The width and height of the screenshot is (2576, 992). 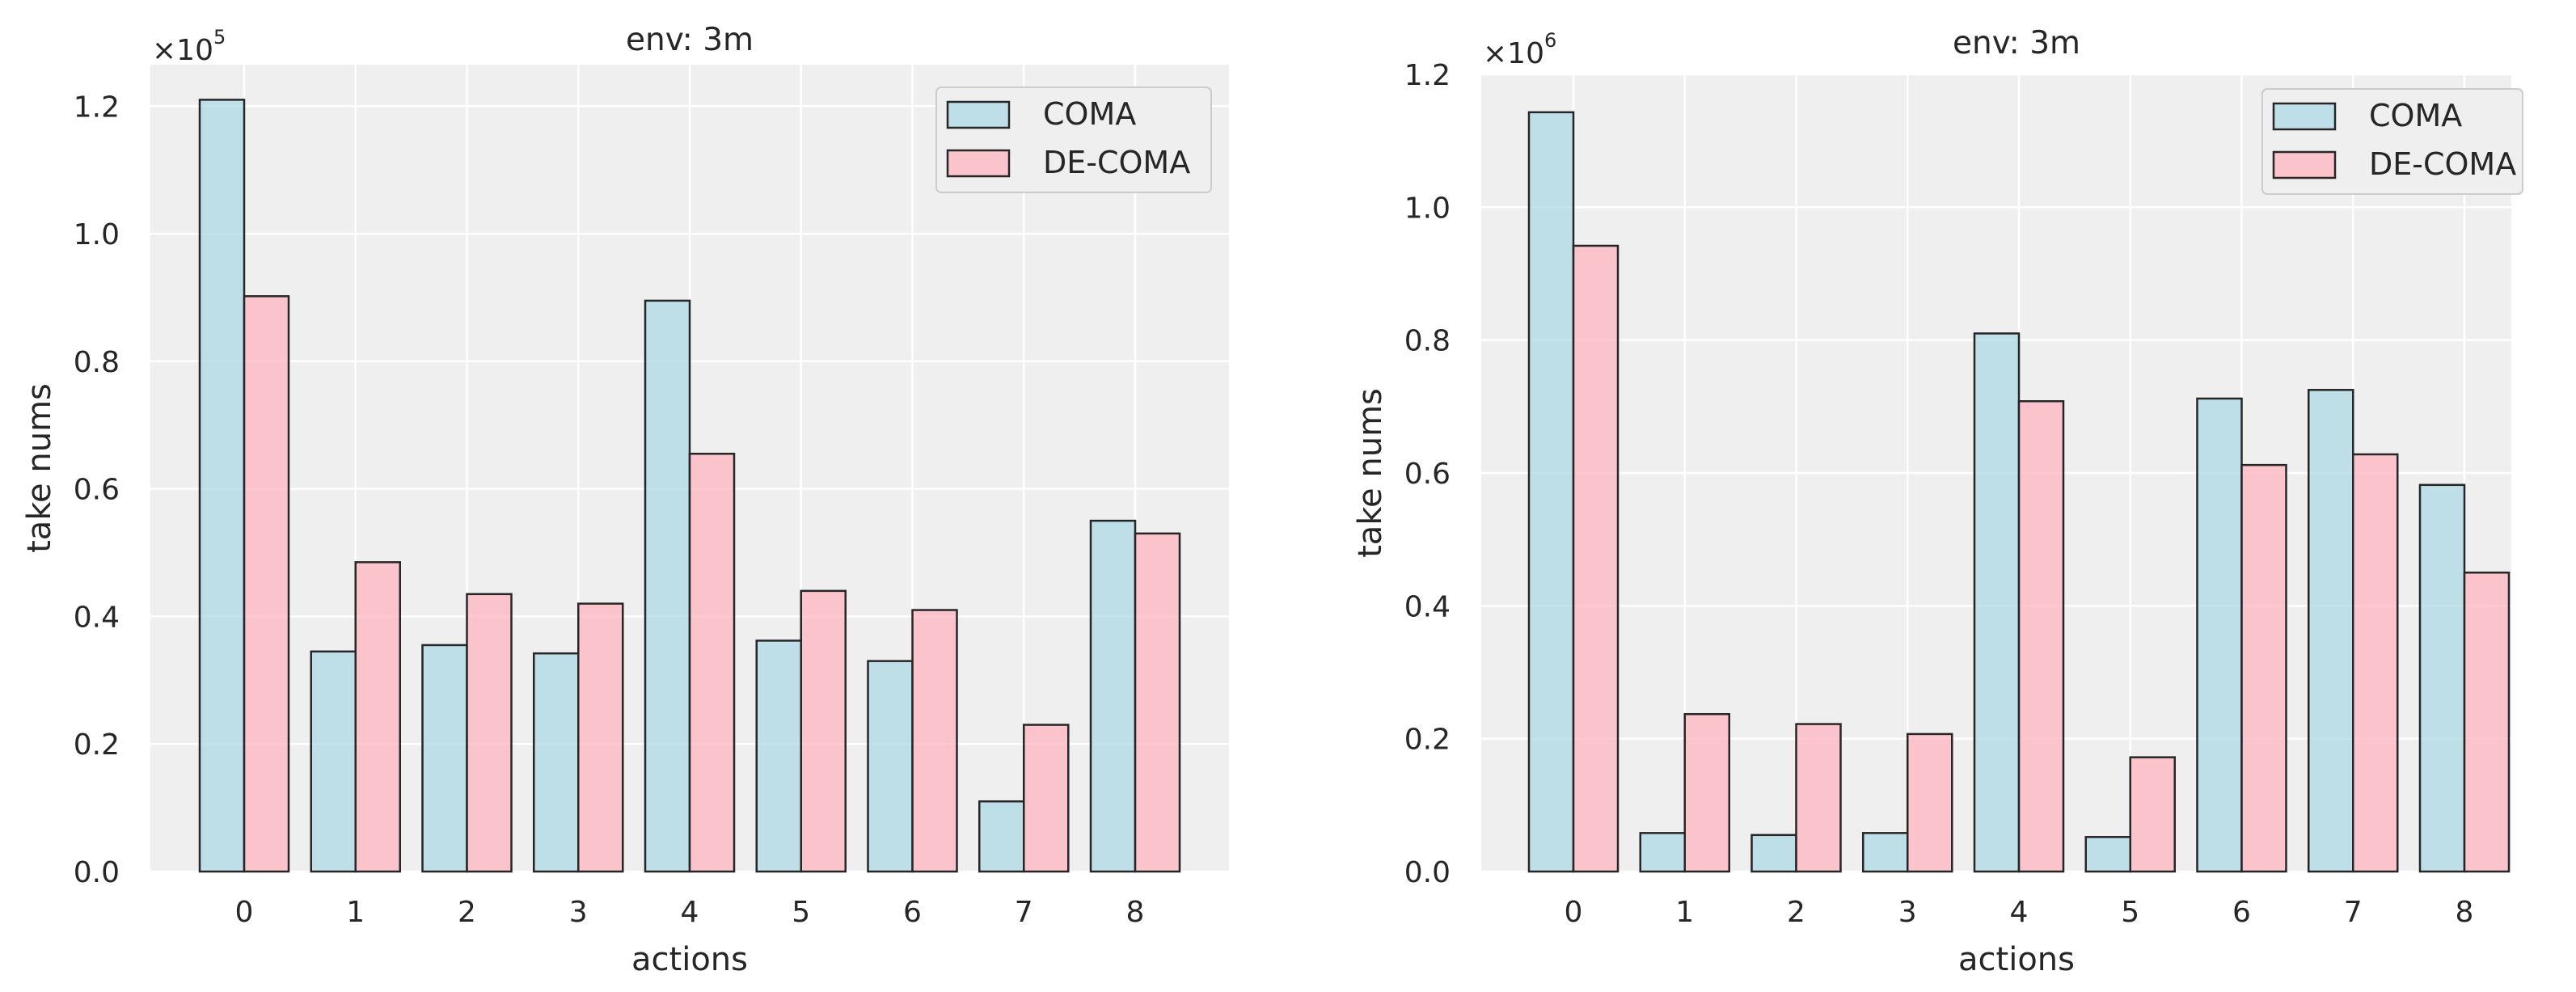 I want to click on axis-scale-label: ×10⁶, so click(x=1519, y=49).